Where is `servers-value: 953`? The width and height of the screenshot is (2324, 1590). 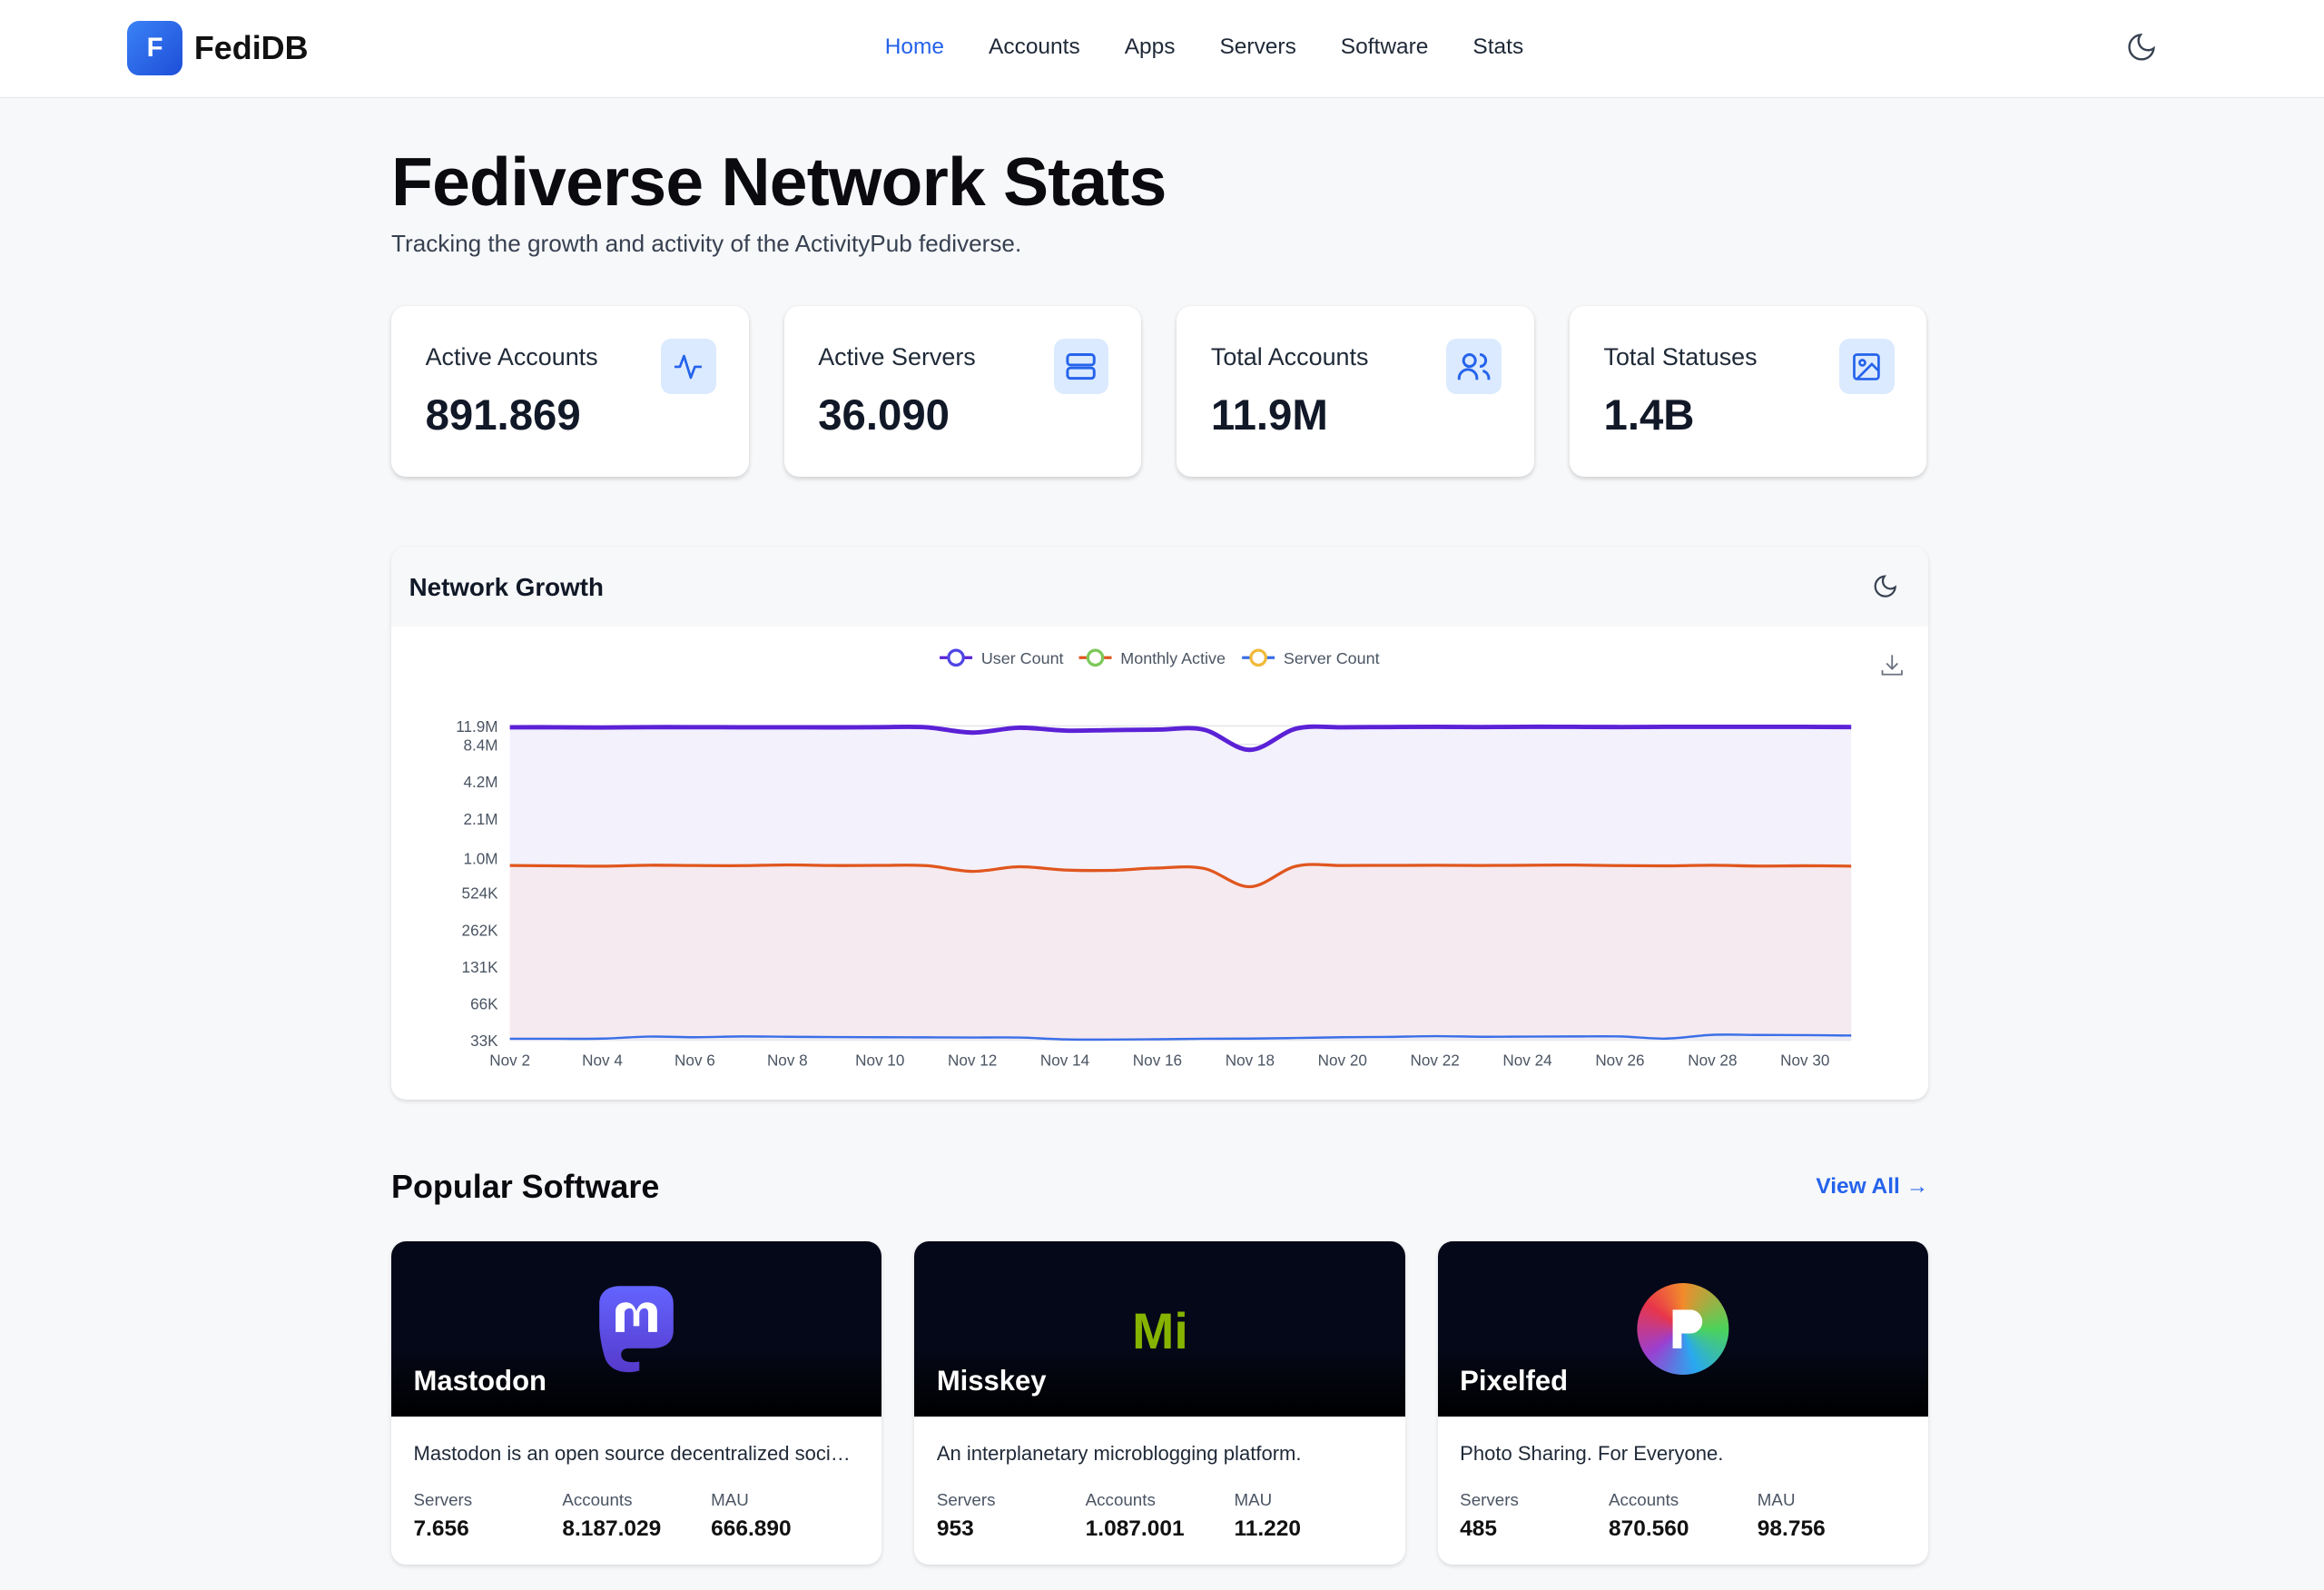
servers-value: 953 is located at coordinates (955, 1528).